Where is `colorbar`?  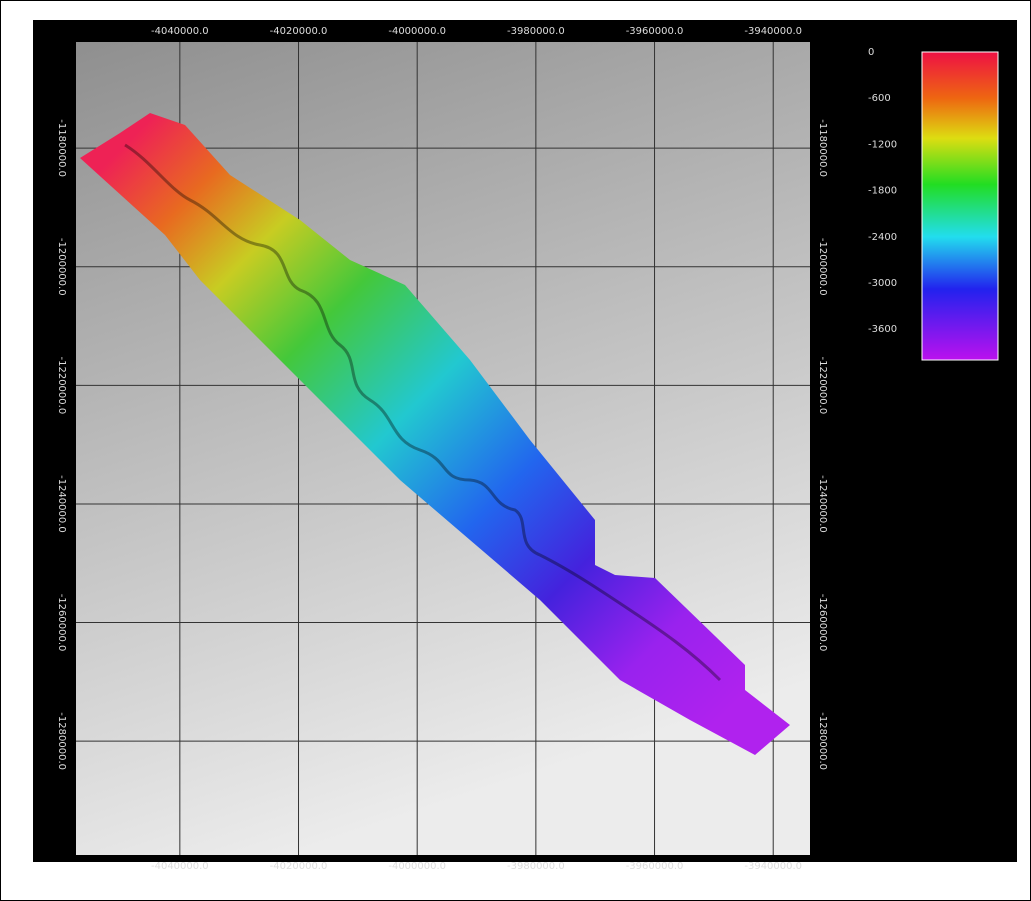 colorbar is located at coordinates (960, 206).